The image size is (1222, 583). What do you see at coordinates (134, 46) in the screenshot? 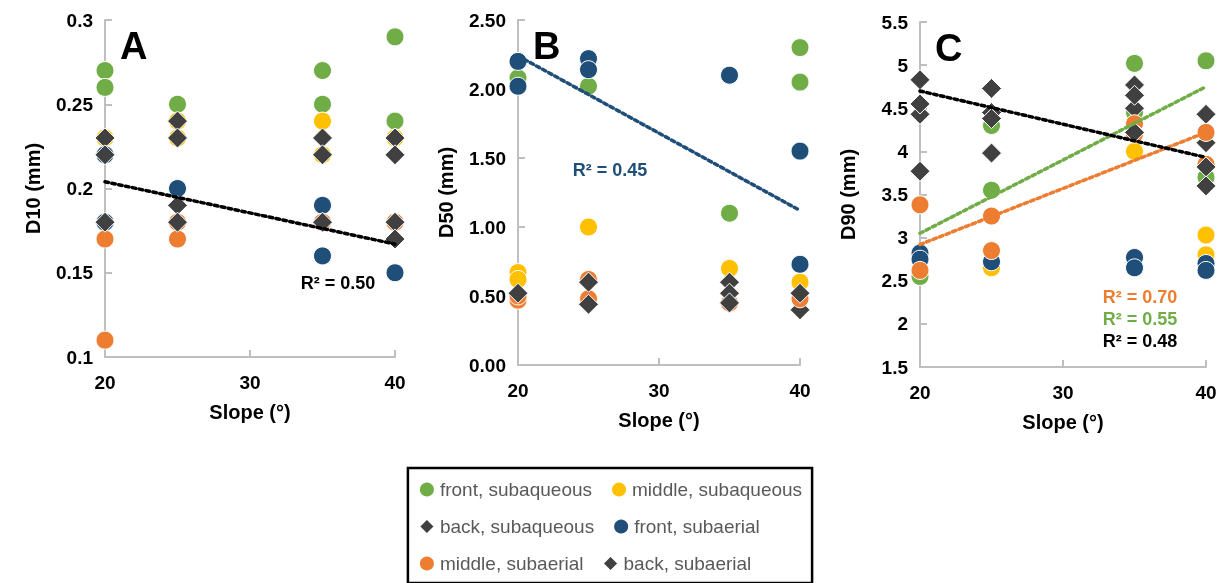
I see `chart-title: A` at bounding box center [134, 46].